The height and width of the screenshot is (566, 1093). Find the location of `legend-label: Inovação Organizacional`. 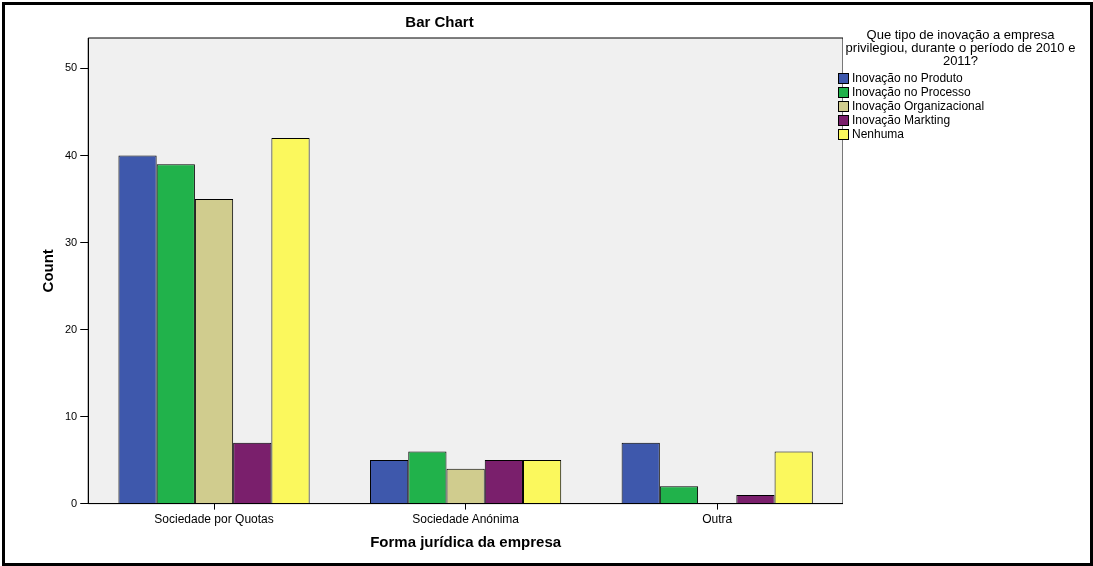

legend-label: Inovação Organizacional is located at coordinates (918, 106).